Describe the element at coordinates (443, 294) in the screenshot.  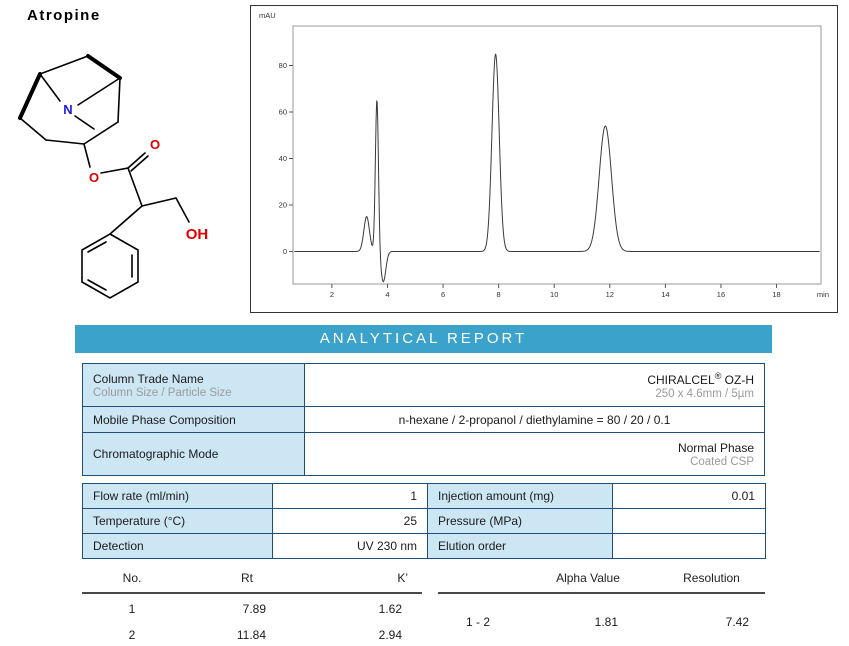
I see `svg-text: 6` at that location.